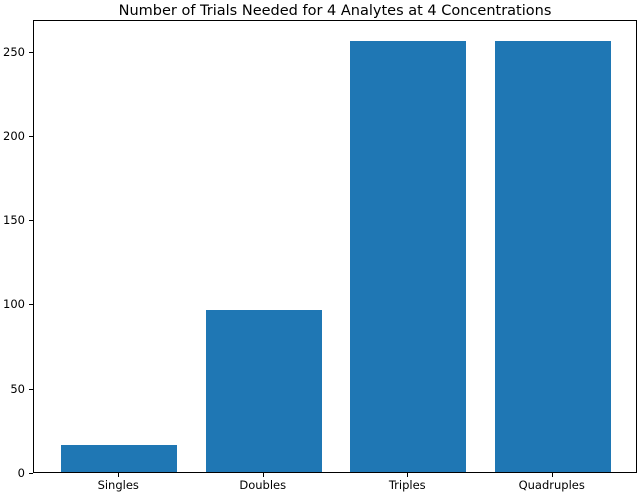 Image resolution: width=640 pixels, height=497 pixels. Describe the element at coordinates (14, 135) in the screenshot. I see `y-tick-label: 200` at that location.